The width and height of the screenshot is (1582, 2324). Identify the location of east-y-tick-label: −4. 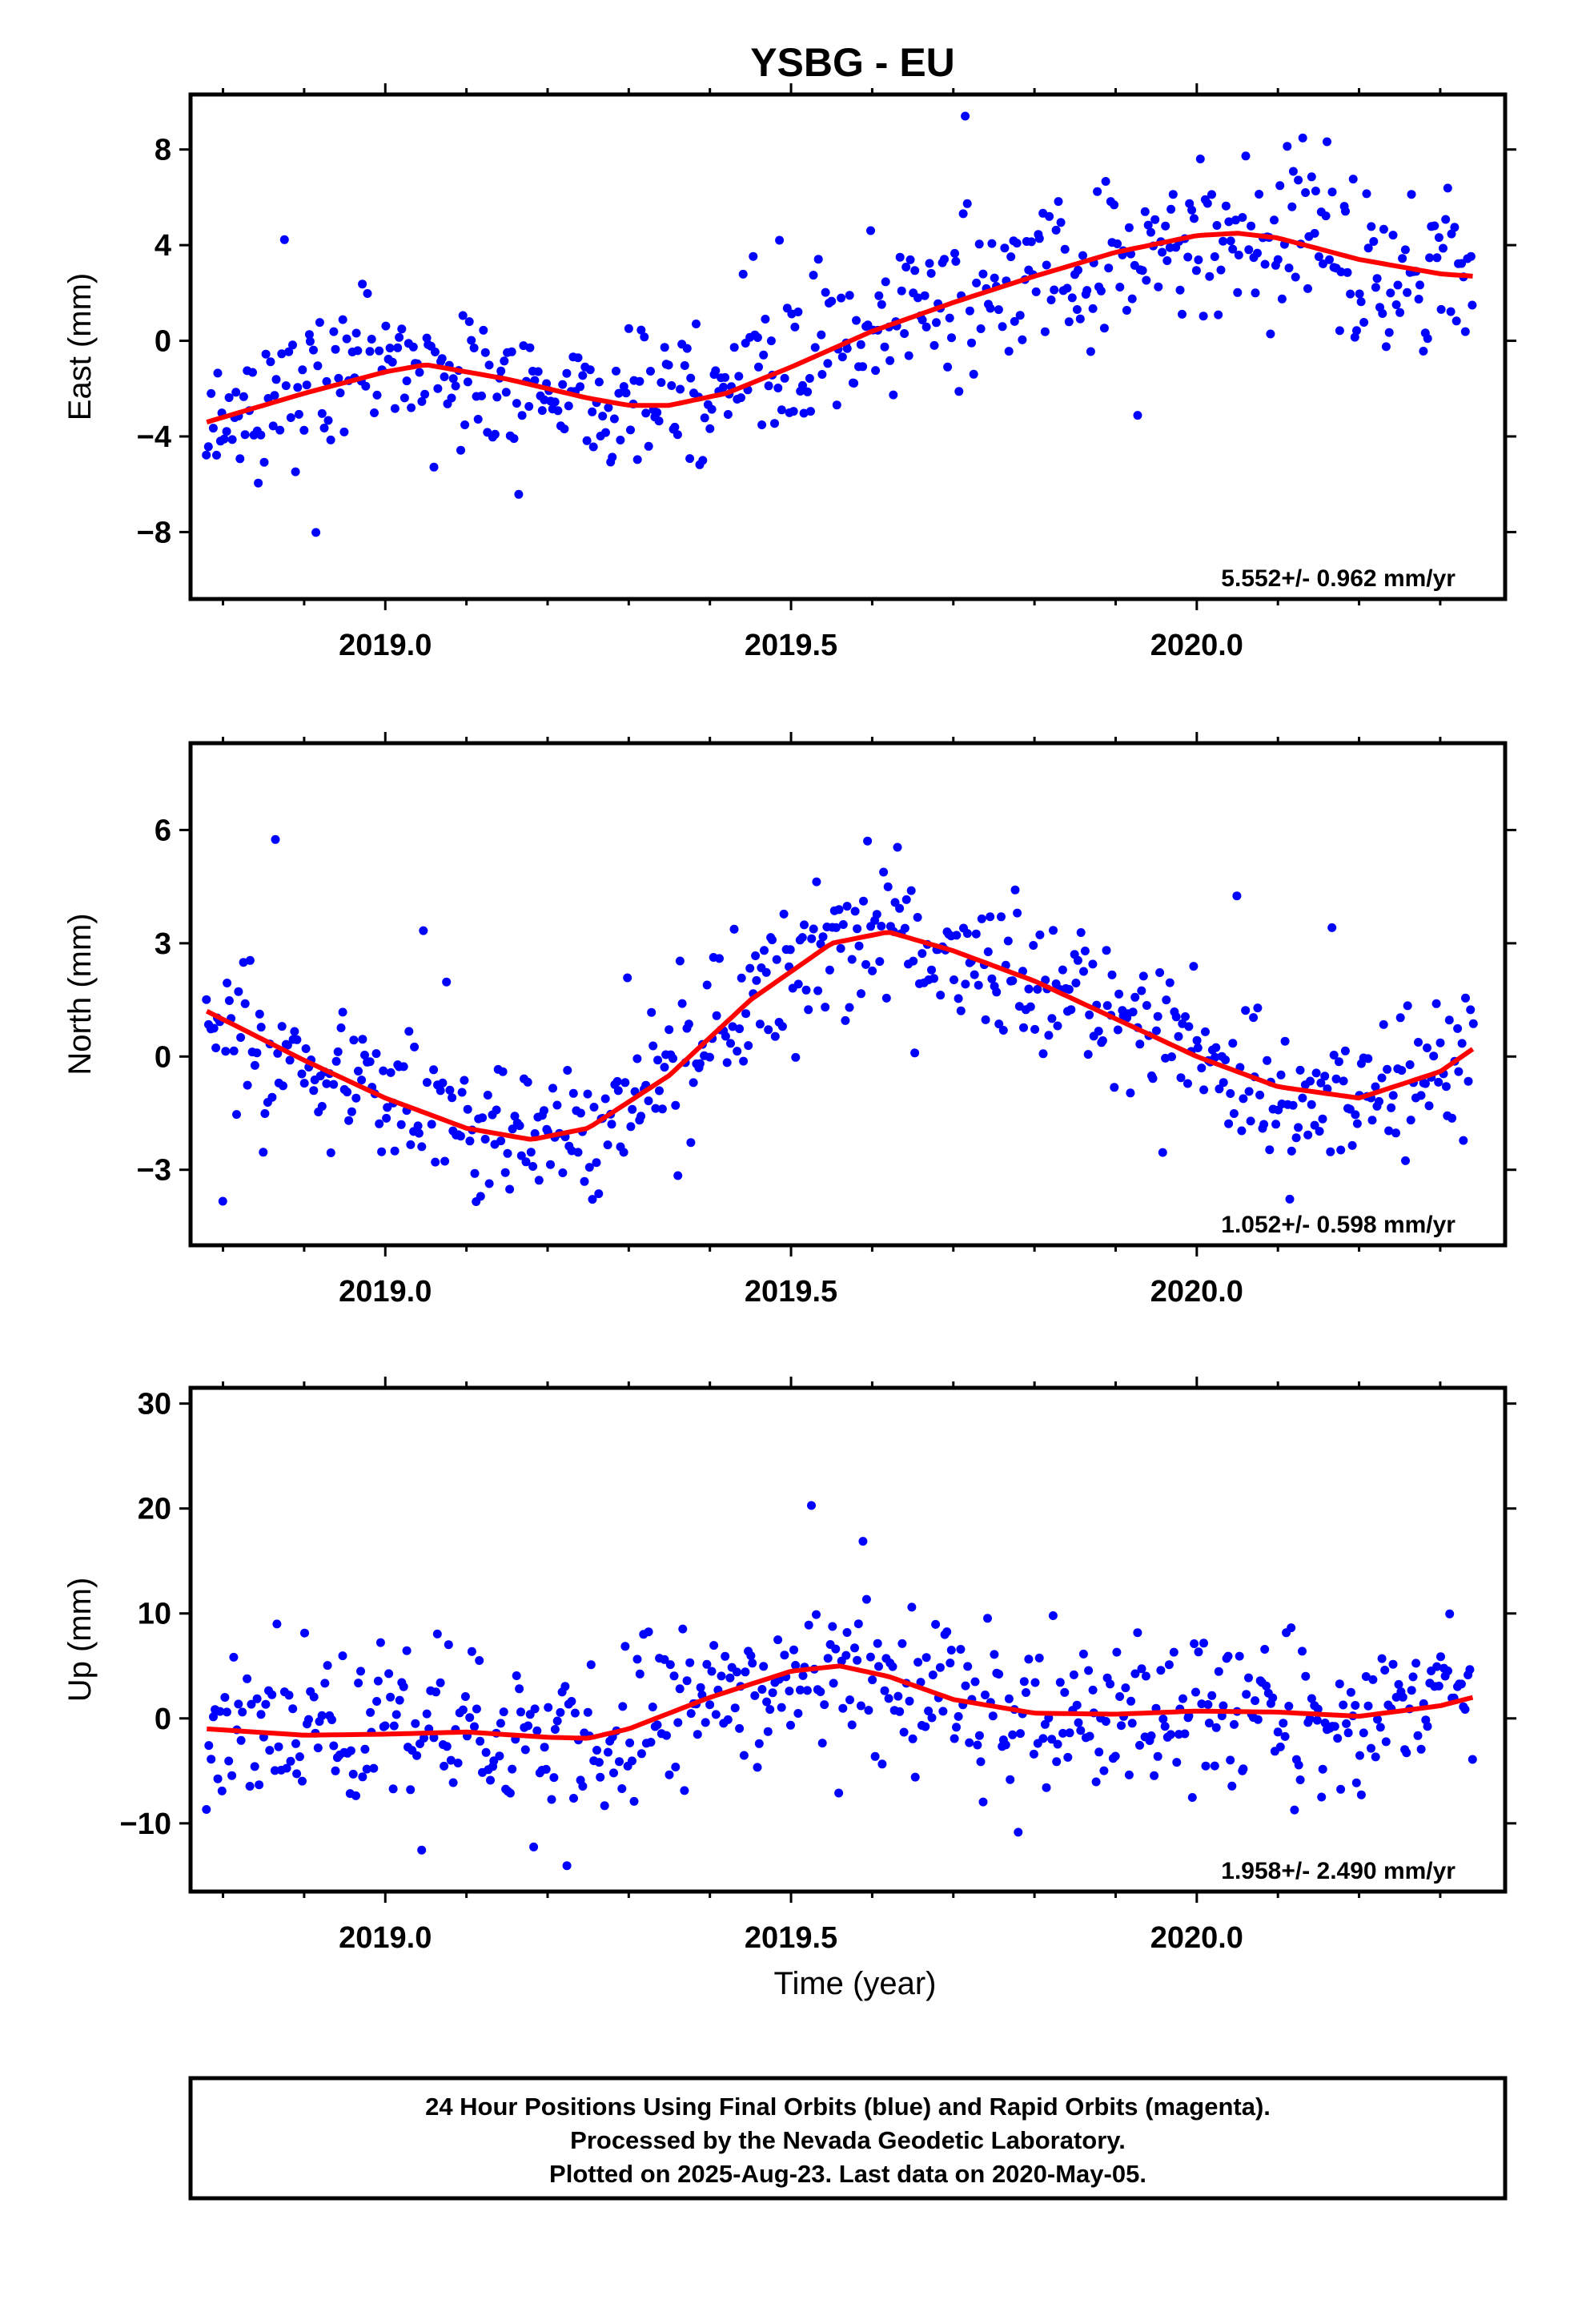
(154, 437).